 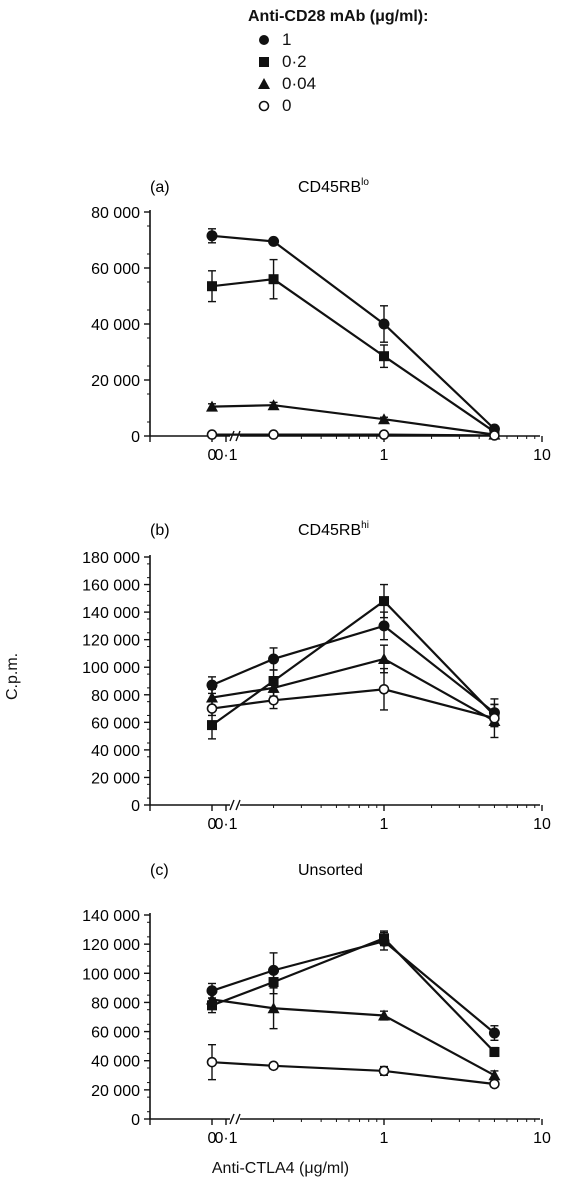 I want to click on panel-title: CD45RBlo, so click(x=333, y=186).